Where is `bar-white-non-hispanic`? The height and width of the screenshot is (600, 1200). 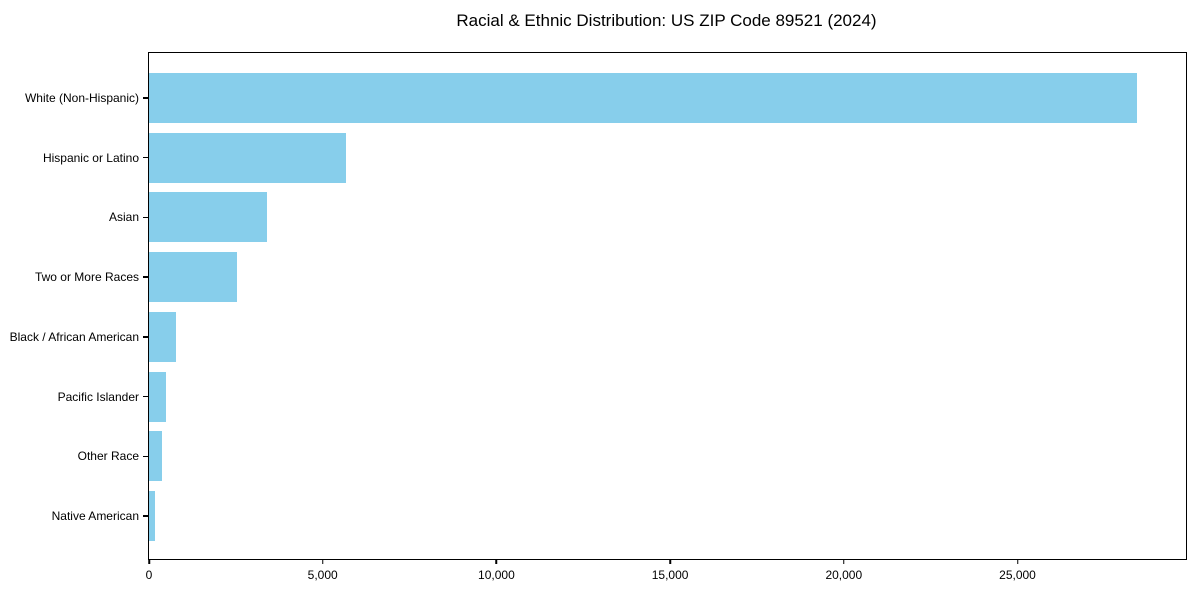 bar-white-non-hispanic is located at coordinates (643, 98).